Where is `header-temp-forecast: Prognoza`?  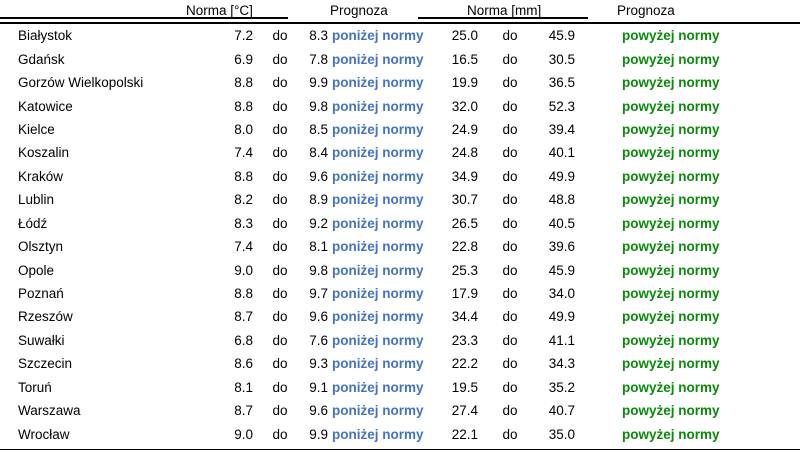
header-temp-forecast: Prognoza is located at coordinates (359, 10).